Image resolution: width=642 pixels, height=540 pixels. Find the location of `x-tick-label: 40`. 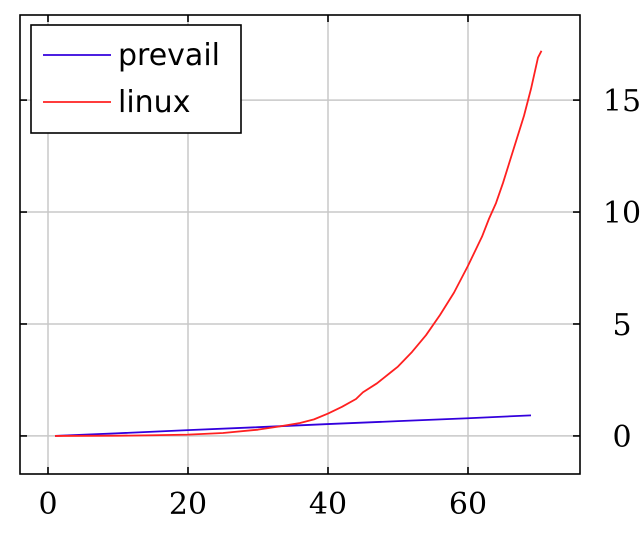

x-tick-label: 40 is located at coordinates (328, 504).